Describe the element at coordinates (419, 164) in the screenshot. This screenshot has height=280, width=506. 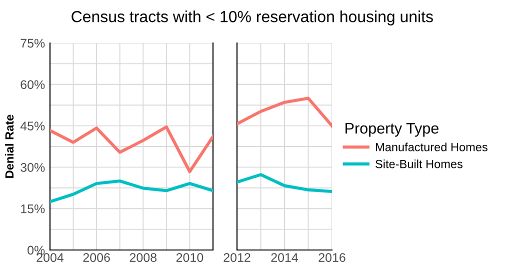
I see `legend-label: Site-Built Homes` at that location.